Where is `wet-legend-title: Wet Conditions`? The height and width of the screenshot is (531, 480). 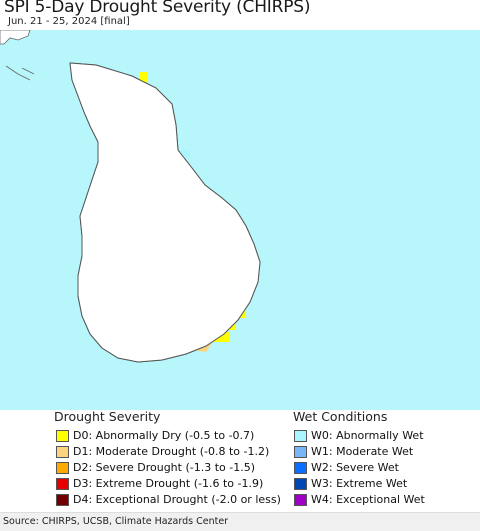 wet-legend-title: Wet Conditions is located at coordinates (340, 416).